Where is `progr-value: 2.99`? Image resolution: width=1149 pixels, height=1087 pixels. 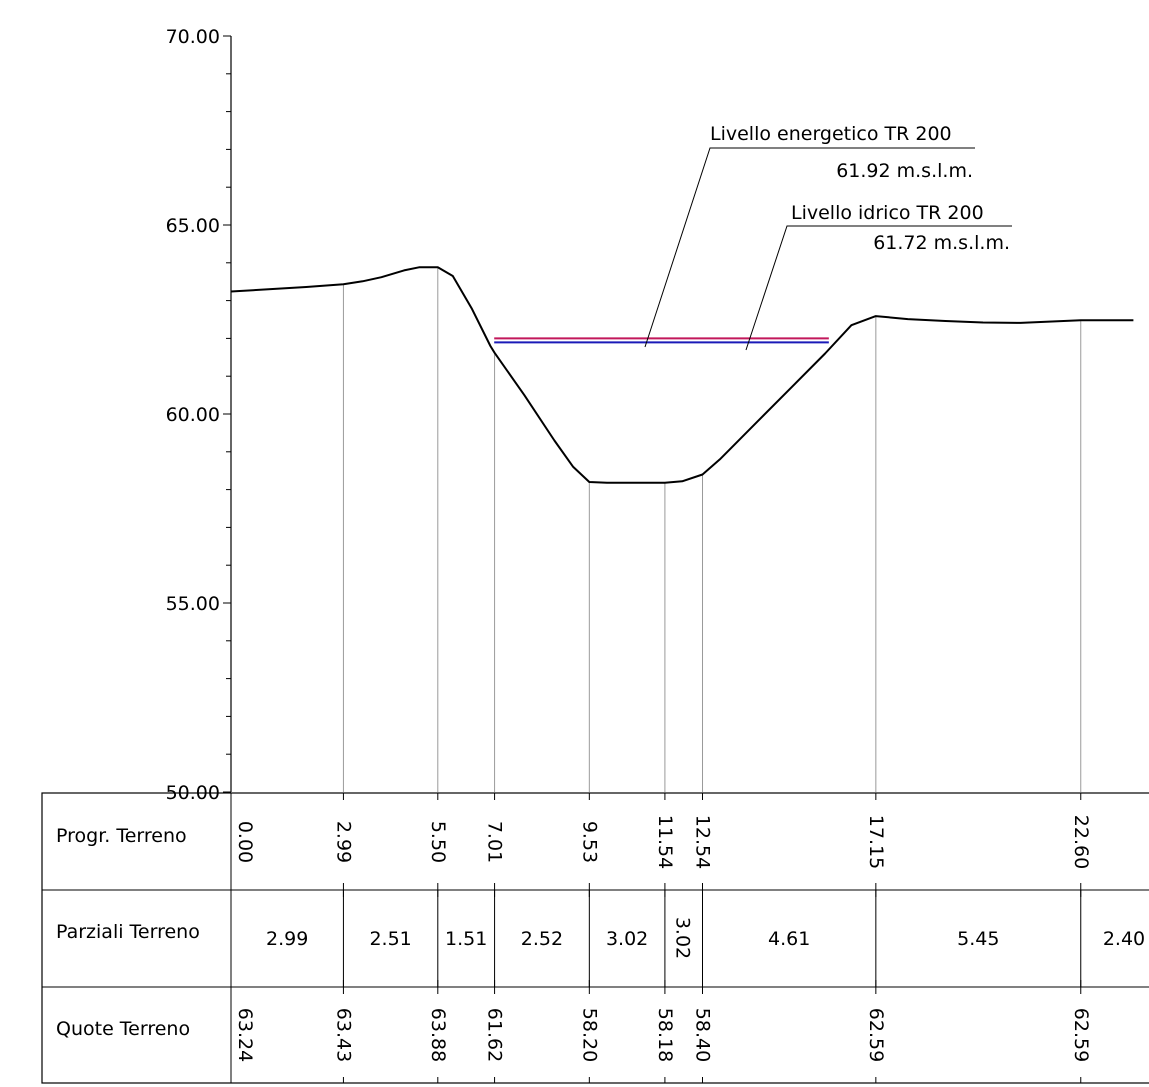
progr-value: 2.99 is located at coordinates (343, 842).